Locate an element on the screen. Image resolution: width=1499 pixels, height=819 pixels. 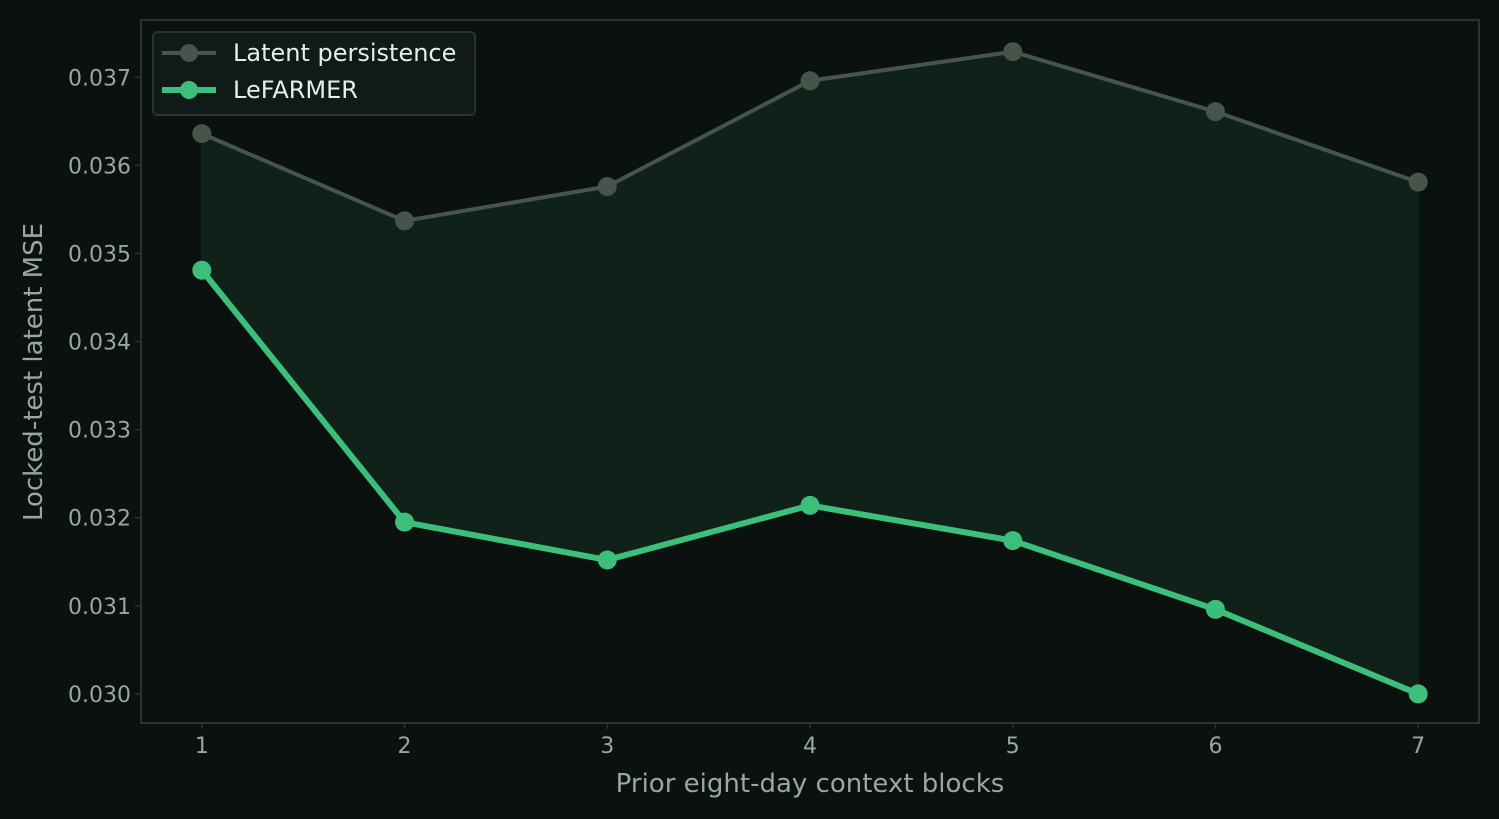
x-tick-label: 7 is located at coordinates (1418, 746).